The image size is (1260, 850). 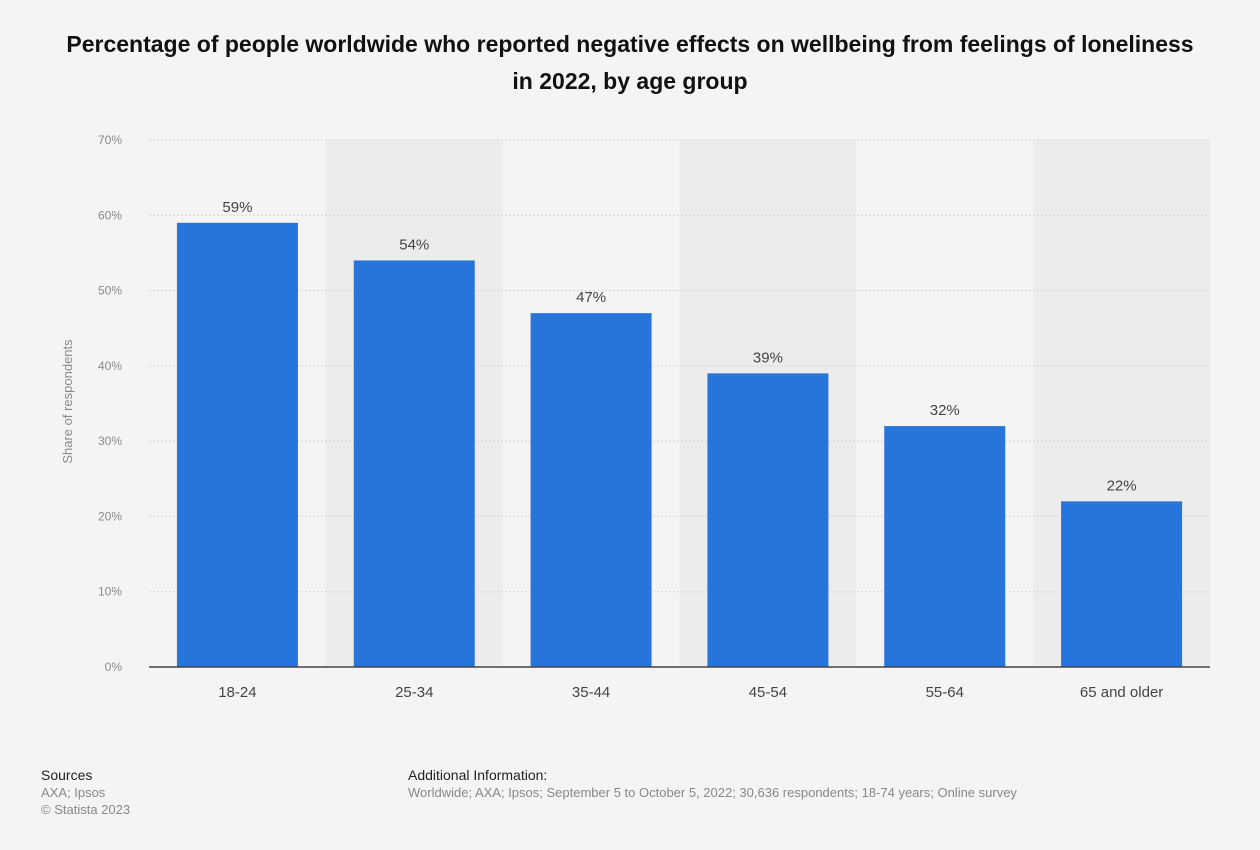 What do you see at coordinates (110, 215) in the screenshot?
I see `y-tick-label: 60%` at bounding box center [110, 215].